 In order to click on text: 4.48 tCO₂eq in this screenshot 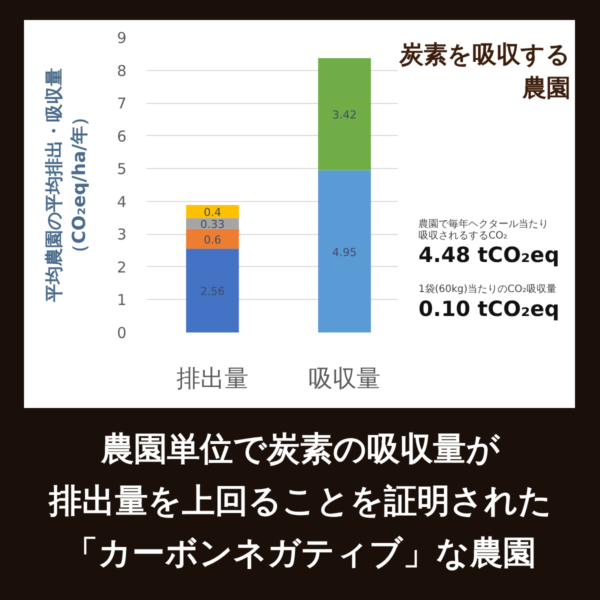, I will do `click(489, 254)`.